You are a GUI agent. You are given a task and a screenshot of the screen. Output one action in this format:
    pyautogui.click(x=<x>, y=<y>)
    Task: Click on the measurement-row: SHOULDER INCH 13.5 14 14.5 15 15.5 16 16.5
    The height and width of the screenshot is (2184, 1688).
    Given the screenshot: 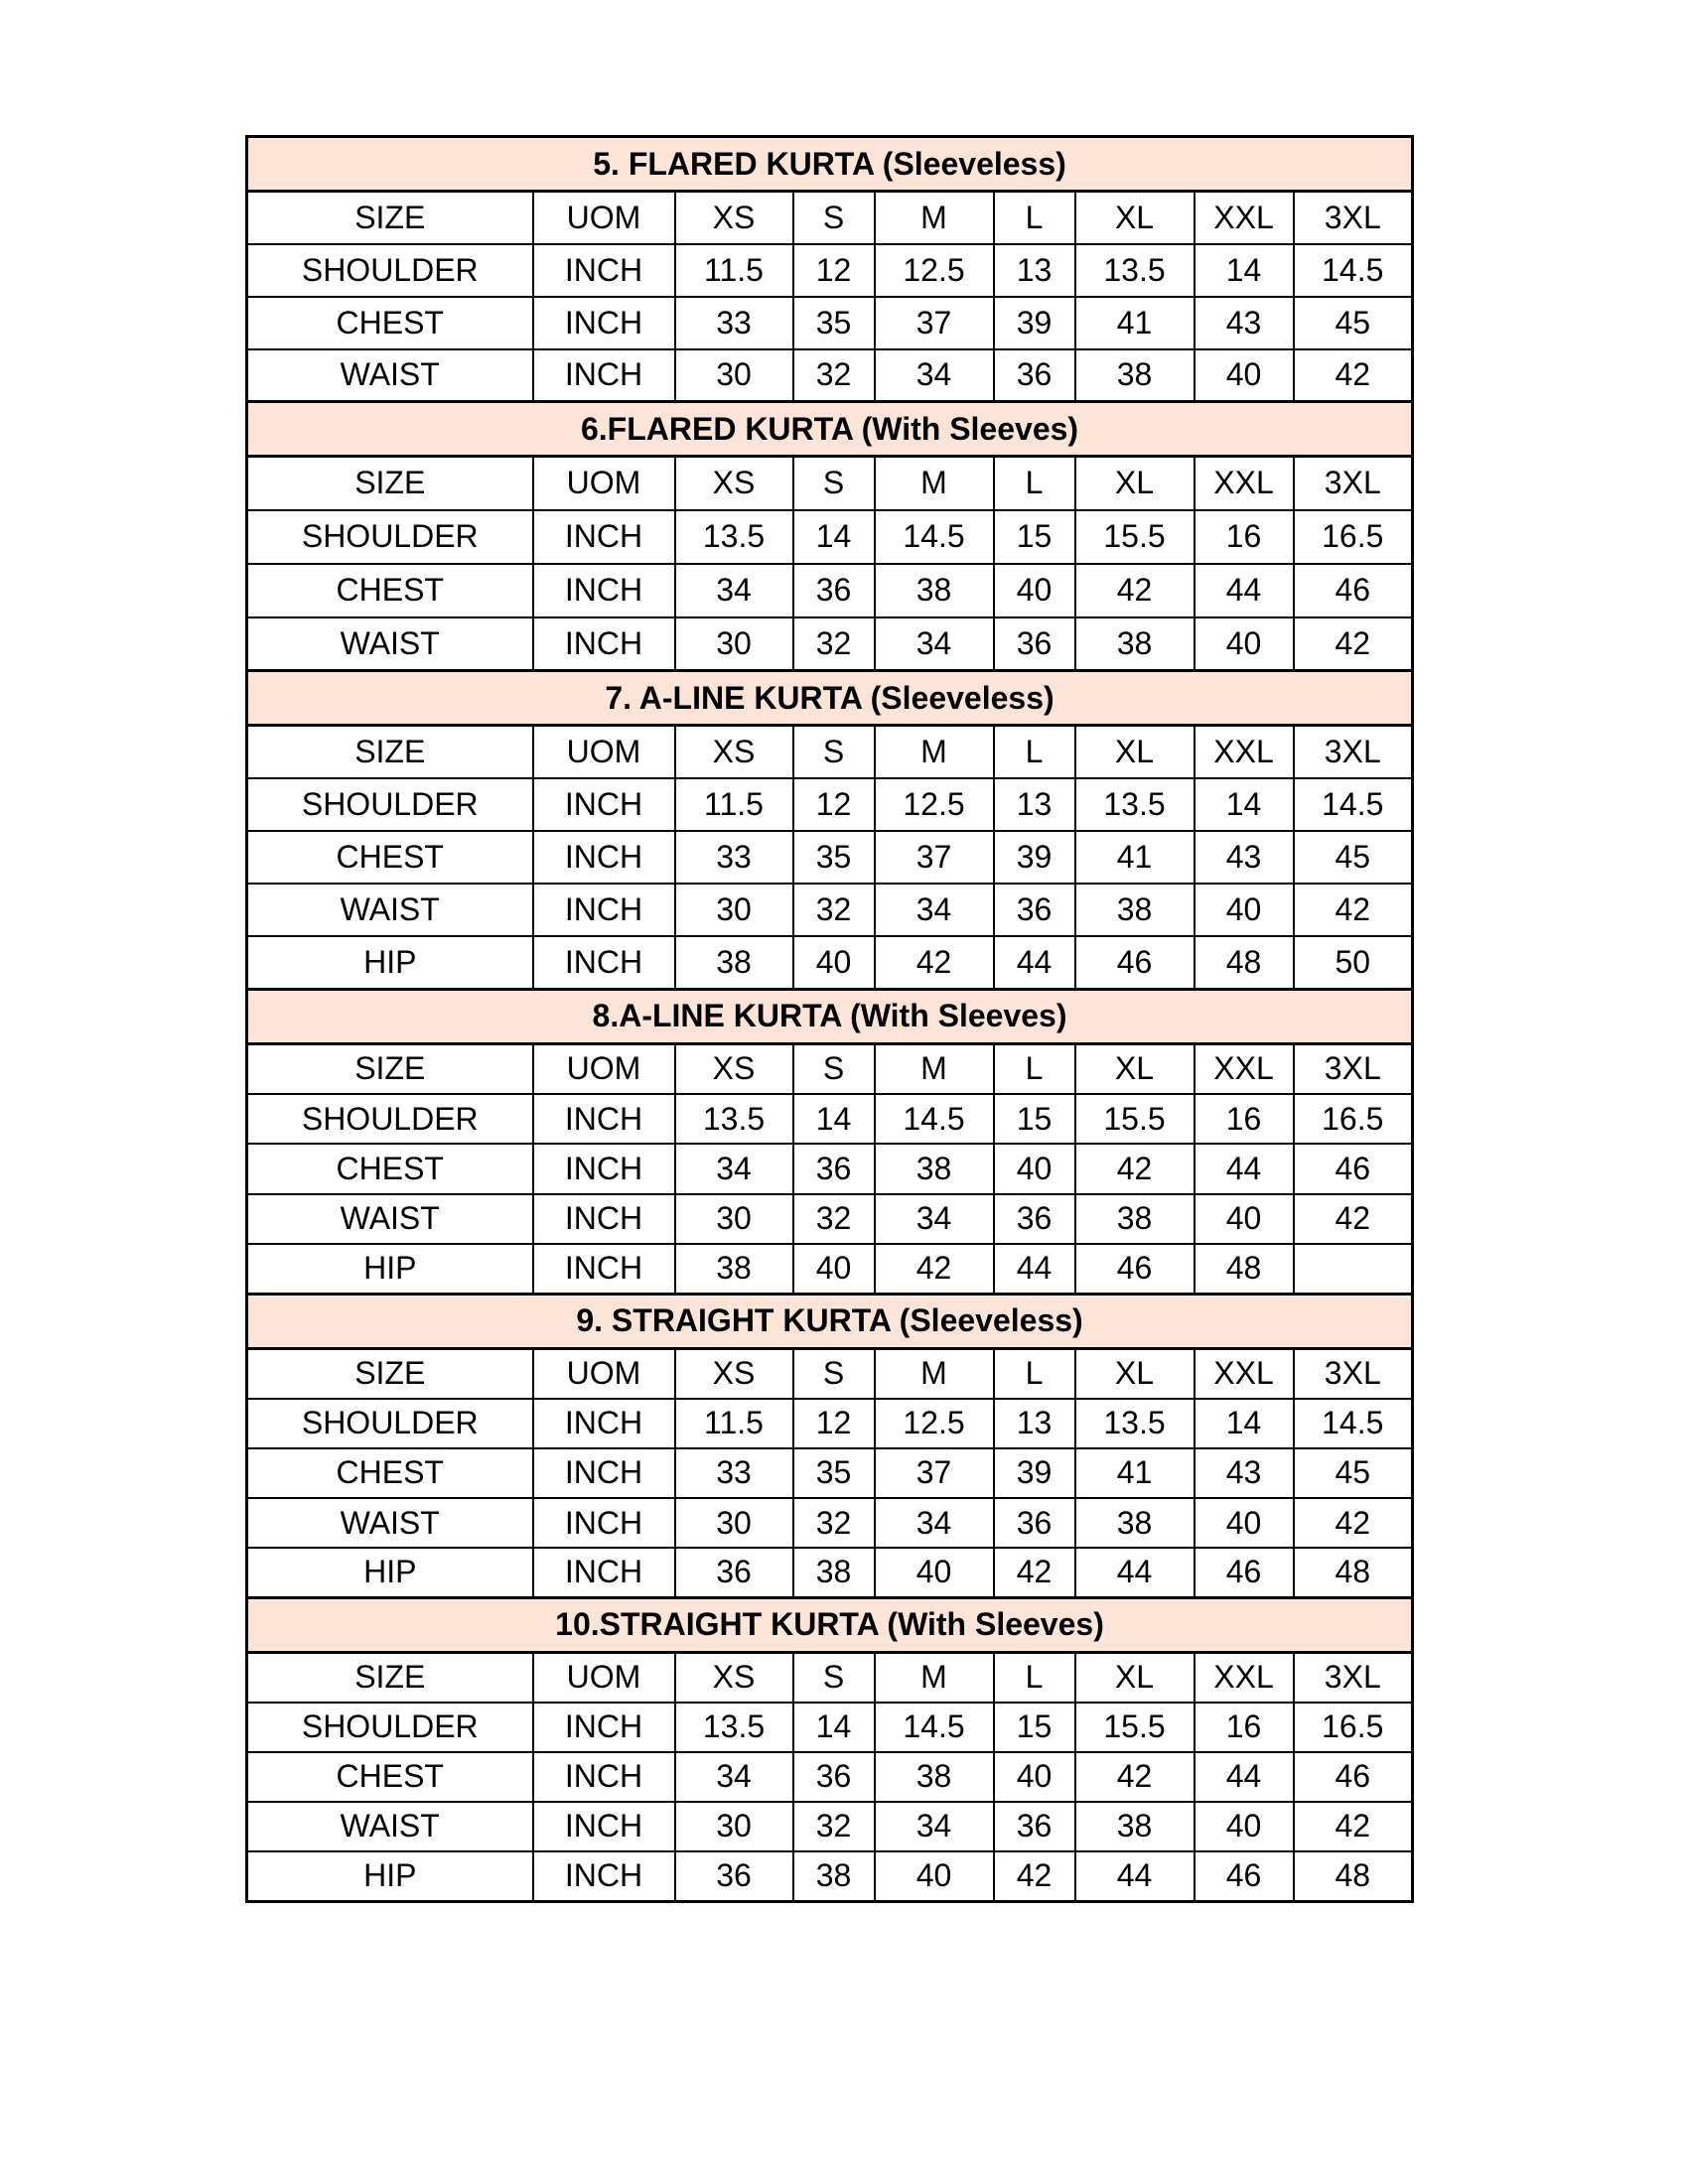 What is the action you would take?
    pyautogui.click(x=829, y=536)
    